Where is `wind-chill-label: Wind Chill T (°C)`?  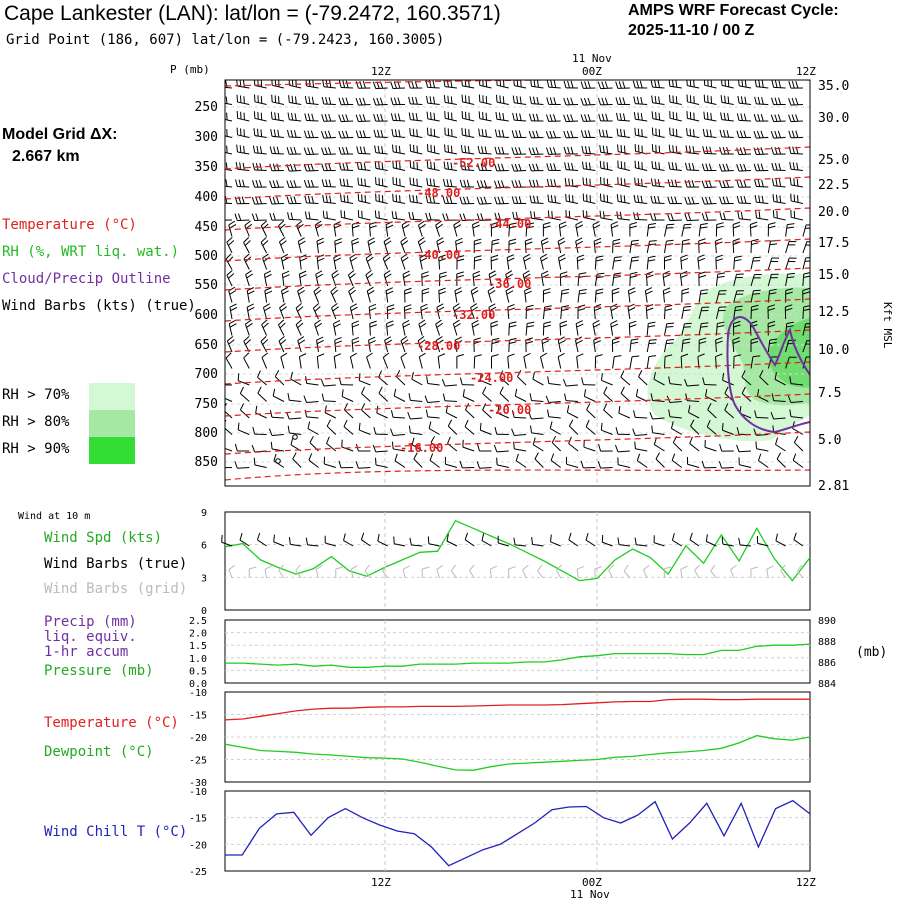 wind-chill-label: Wind Chill T (°C) is located at coordinates (115, 832).